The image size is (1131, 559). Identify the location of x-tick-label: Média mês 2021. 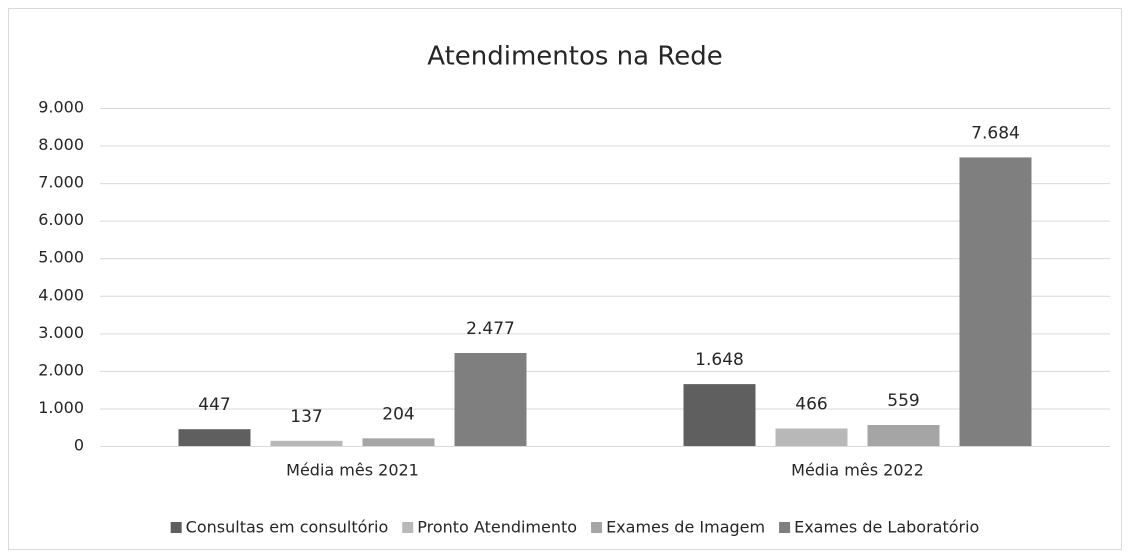
(352, 470).